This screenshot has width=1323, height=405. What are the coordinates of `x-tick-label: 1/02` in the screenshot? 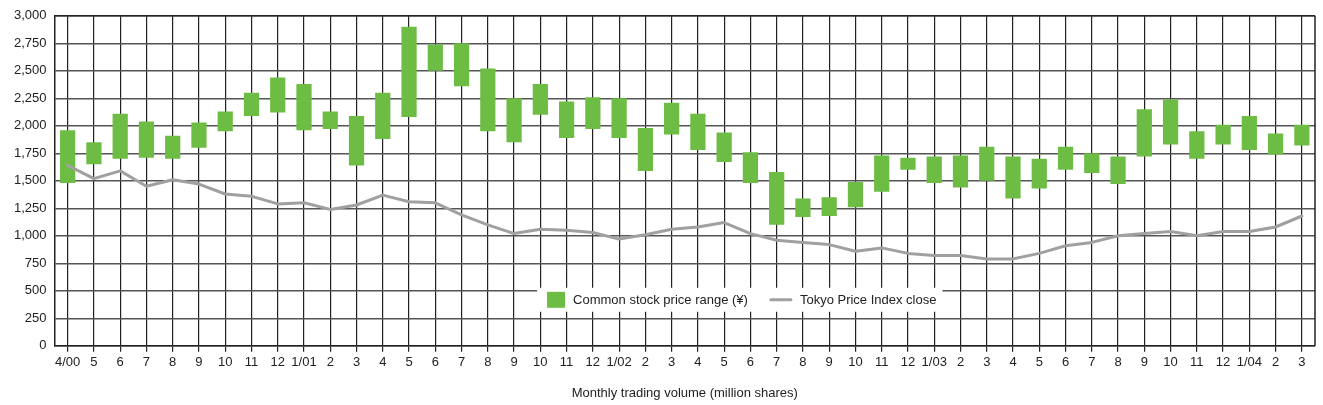 It's located at (619, 362).